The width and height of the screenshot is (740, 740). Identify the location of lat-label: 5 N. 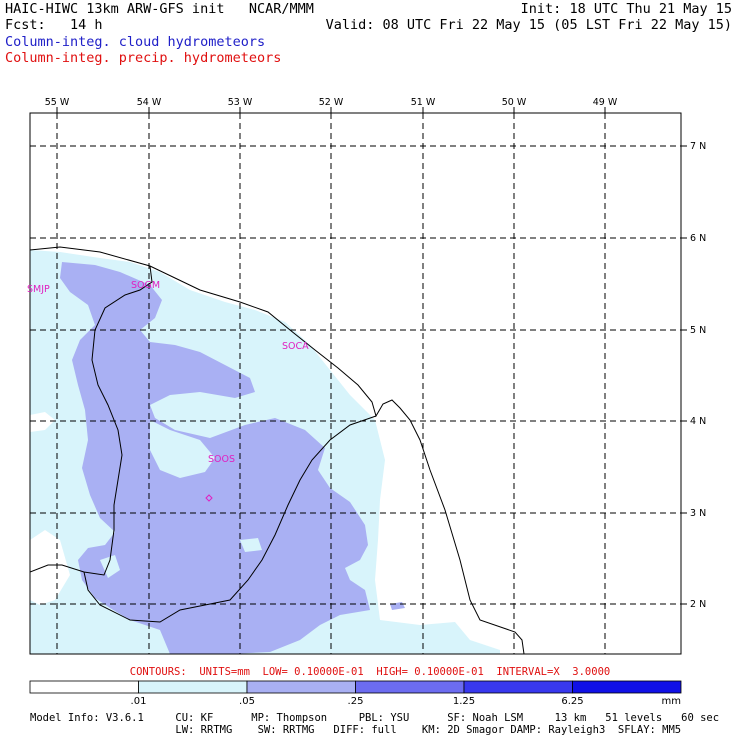
(698, 330).